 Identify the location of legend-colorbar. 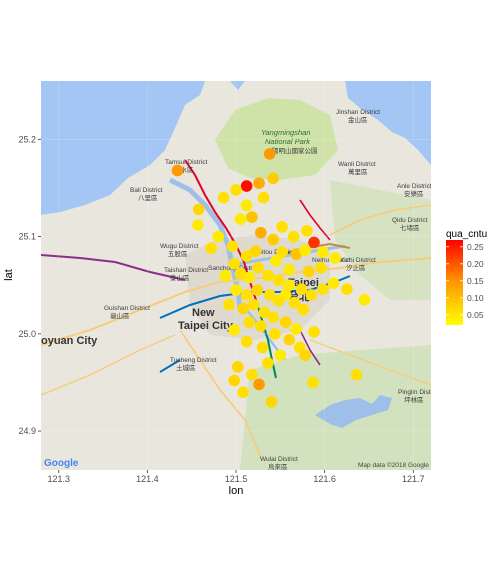
(454, 282).